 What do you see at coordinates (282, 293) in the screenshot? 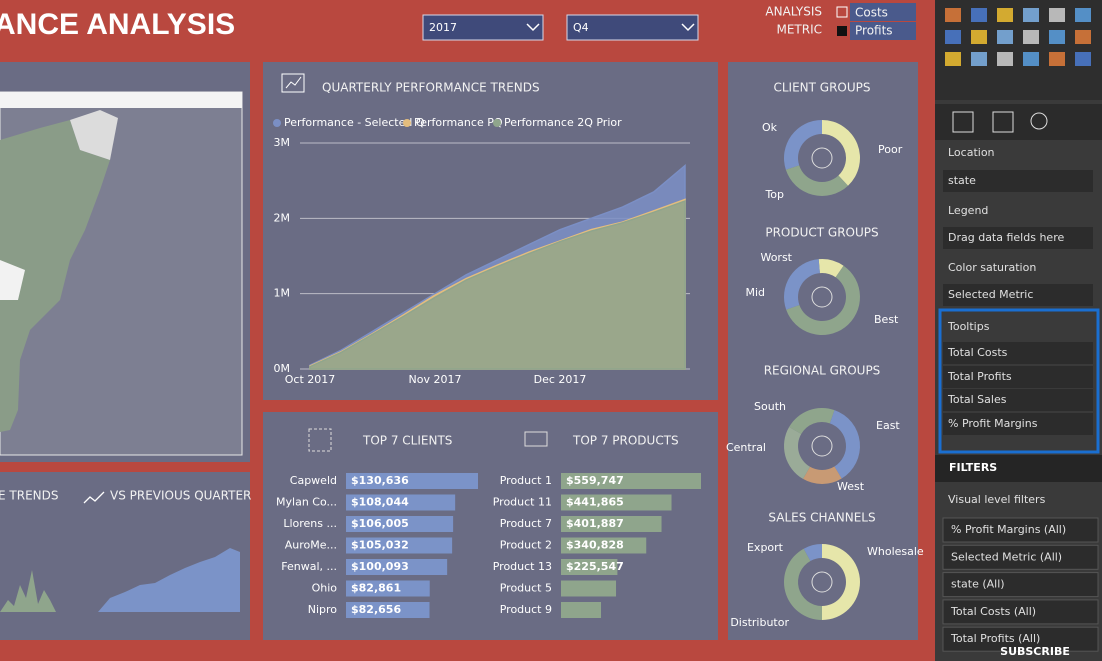
I see `y-tick-label: 1M` at bounding box center [282, 293].